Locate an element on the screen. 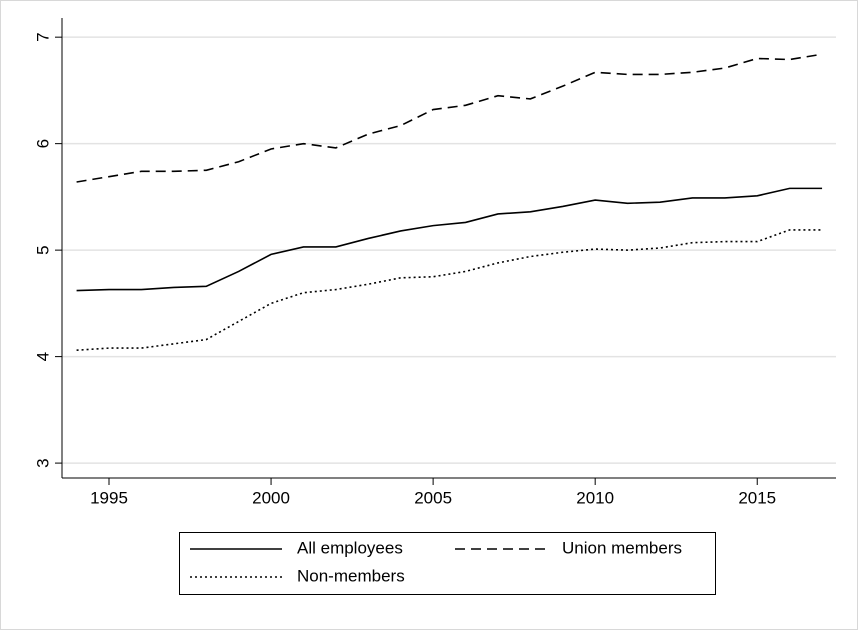 The image size is (858, 630). legend-label: All employees is located at coordinates (350, 547).